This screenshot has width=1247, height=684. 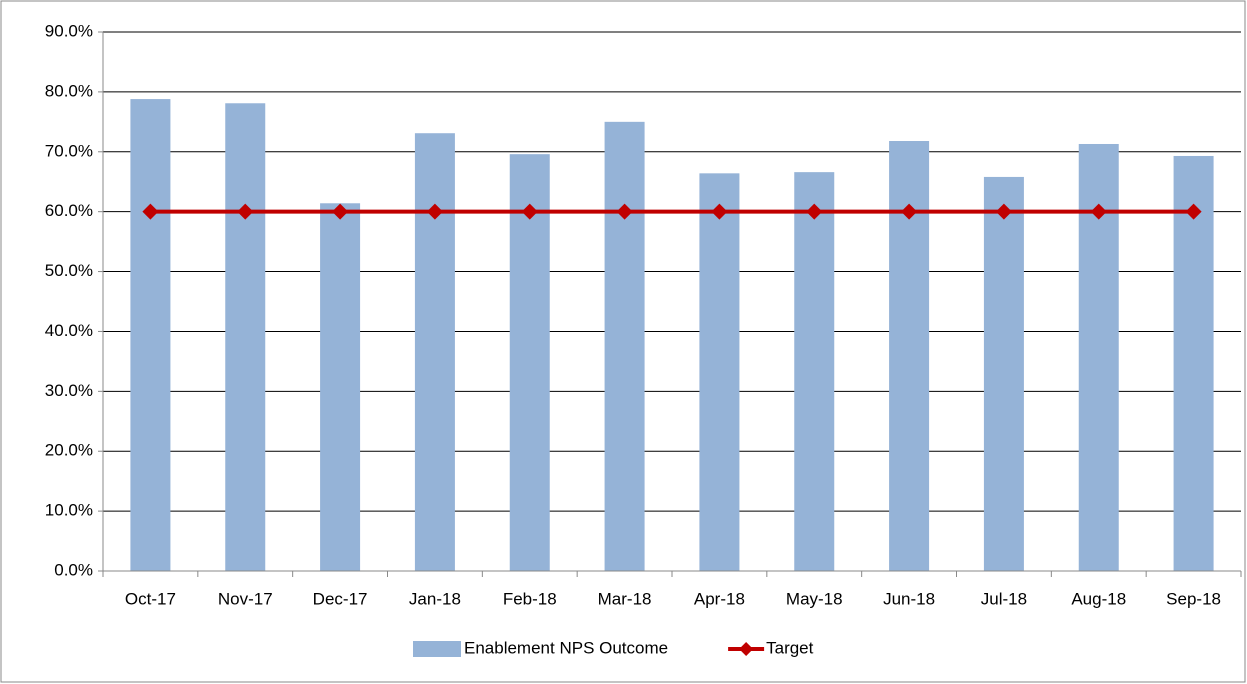 I want to click on legend-marker, so click(x=746, y=649).